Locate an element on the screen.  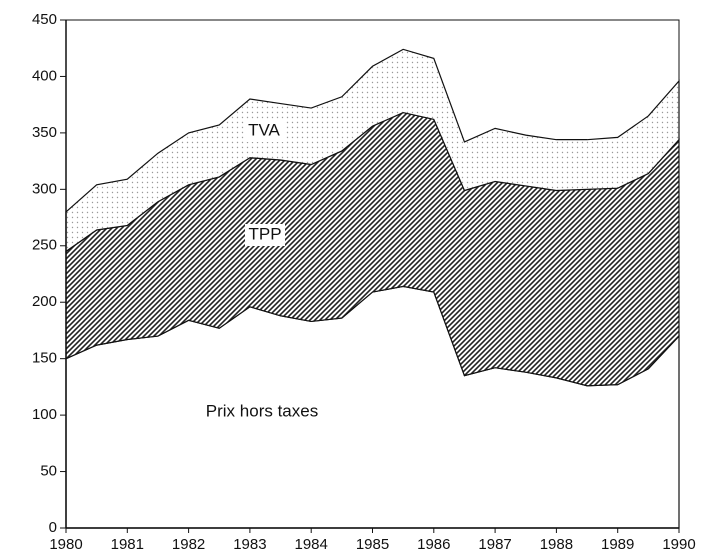
y-tick-label: 150 is located at coordinates (44, 358).